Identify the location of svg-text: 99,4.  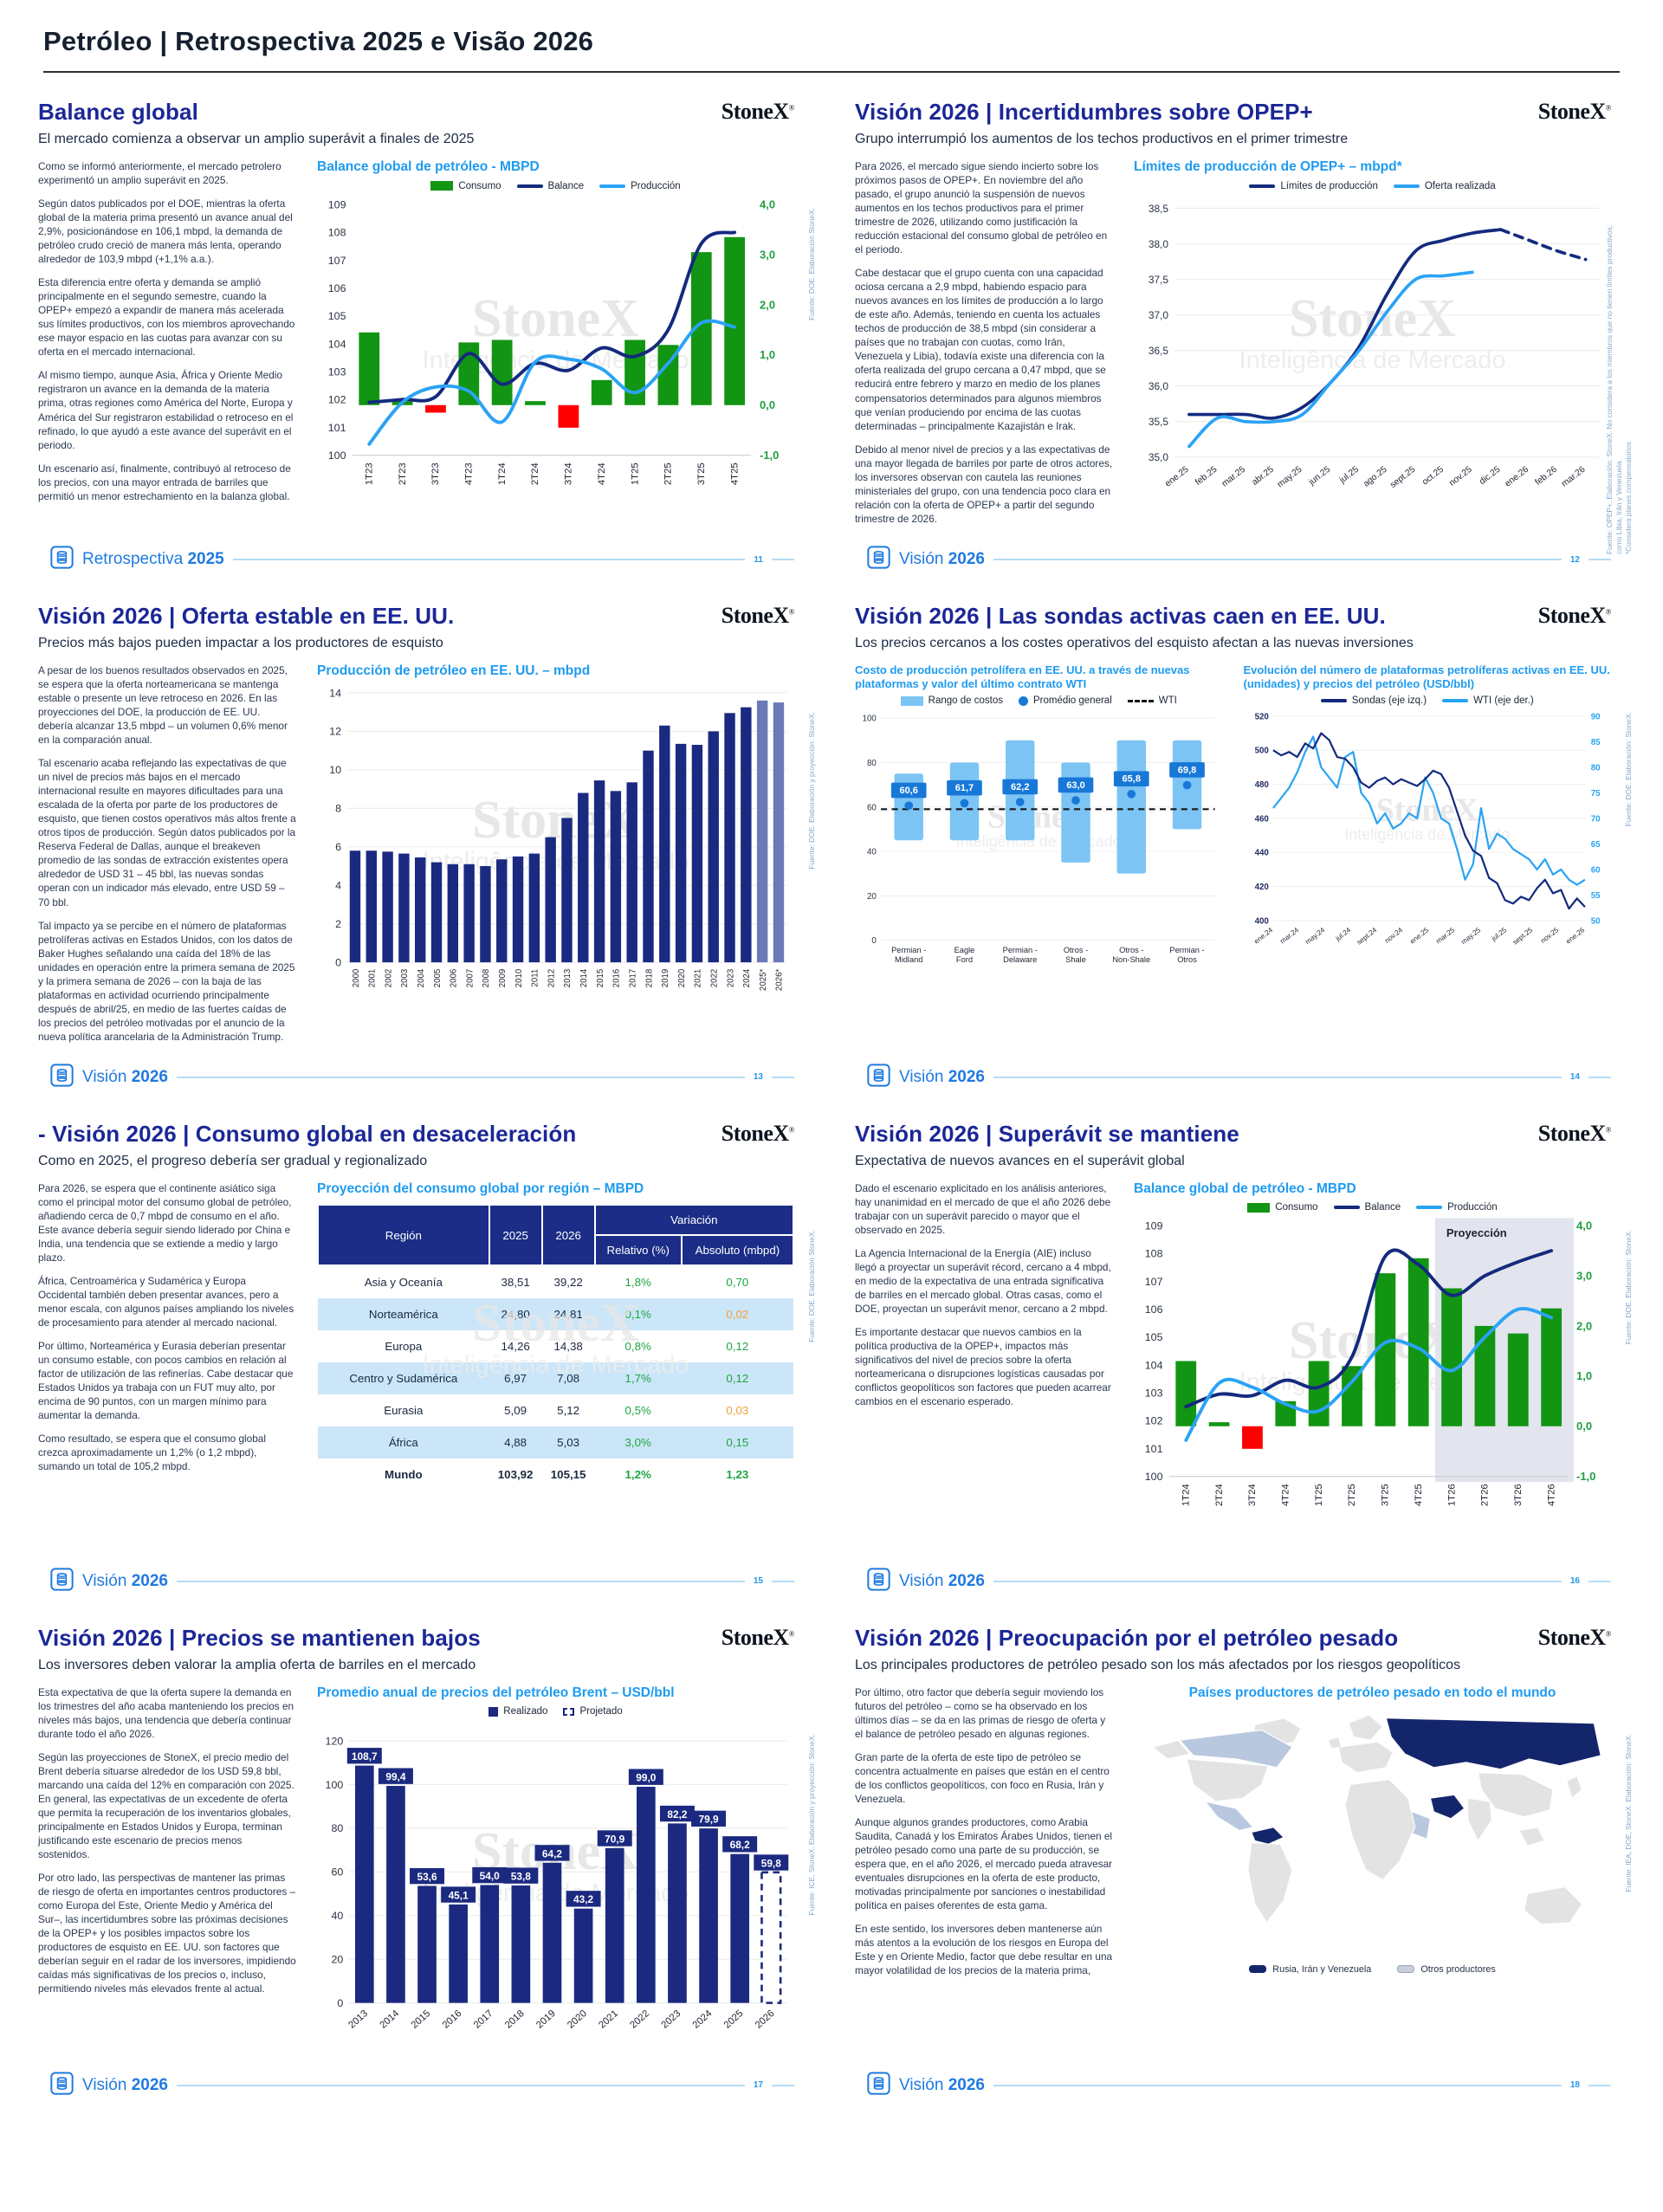
(395, 1777).